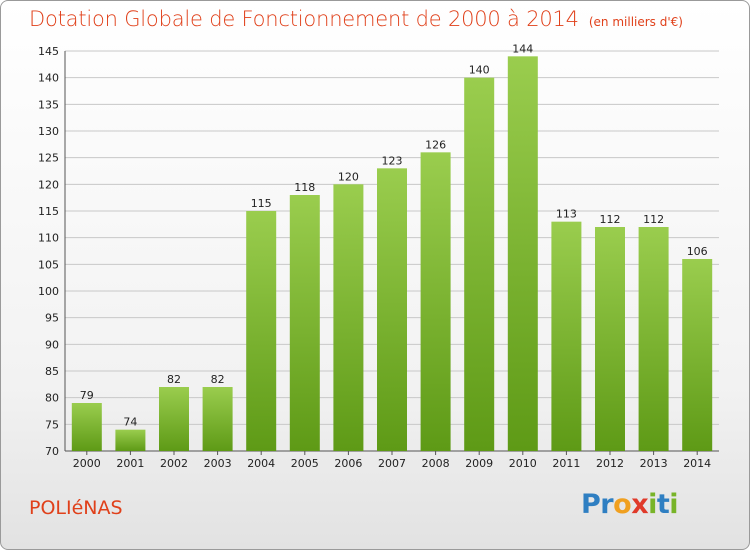 The height and width of the screenshot is (550, 750). What do you see at coordinates (697, 463) in the screenshot?
I see `x-tick-label: 2014` at bounding box center [697, 463].